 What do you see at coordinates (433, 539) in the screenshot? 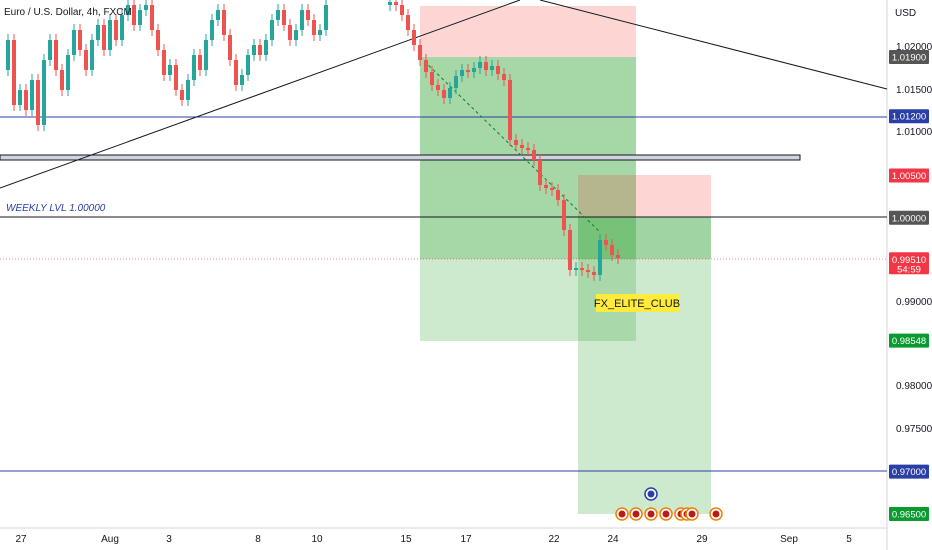
I see `time-labels: 27 Aug 3 8 10 15 17 22 24 29 Sep 5` at bounding box center [433, 539].